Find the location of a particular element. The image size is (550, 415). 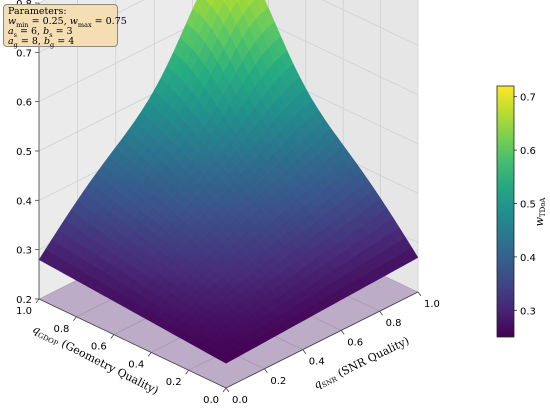

colorbar-label: wTDoA is located at coordinates (540, 212).